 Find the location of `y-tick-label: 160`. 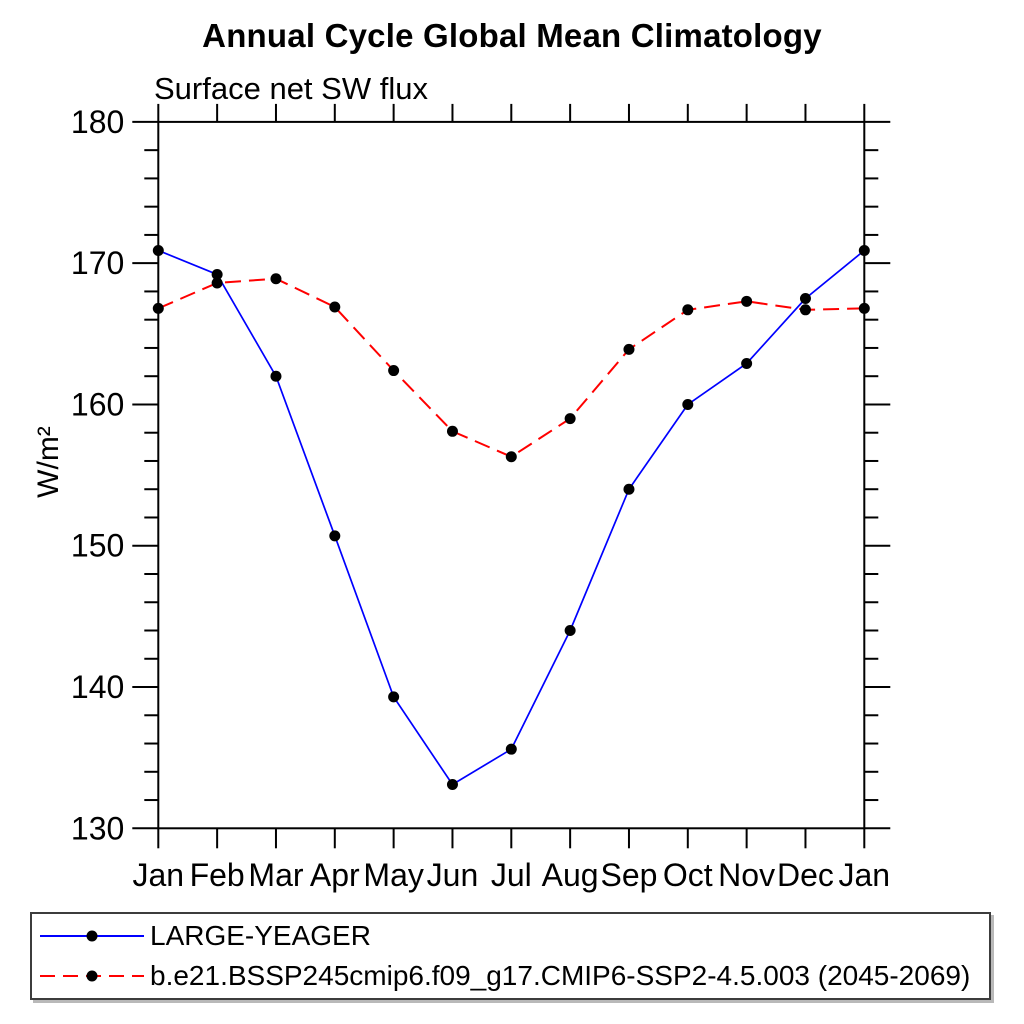

y-tick-label: 160 is located at coordinates (97, 404).